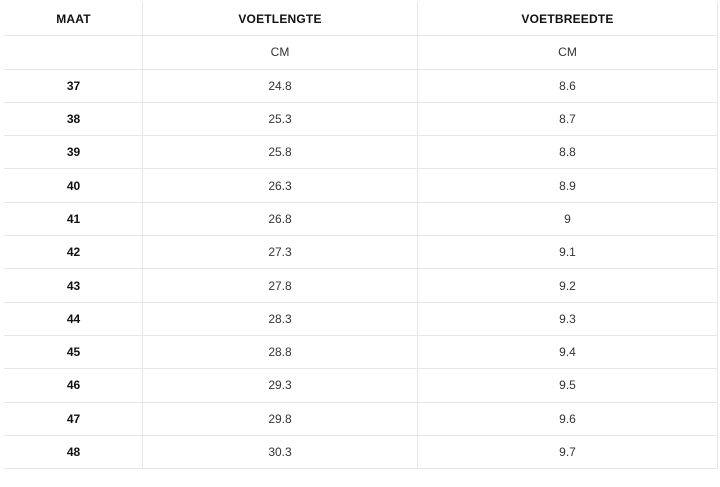 The image size is (720, 487). What do you see at coordinates (567, 419) in the screenshot?
I see `foot-width-value: 9.6` at bounding box center [567, 419].